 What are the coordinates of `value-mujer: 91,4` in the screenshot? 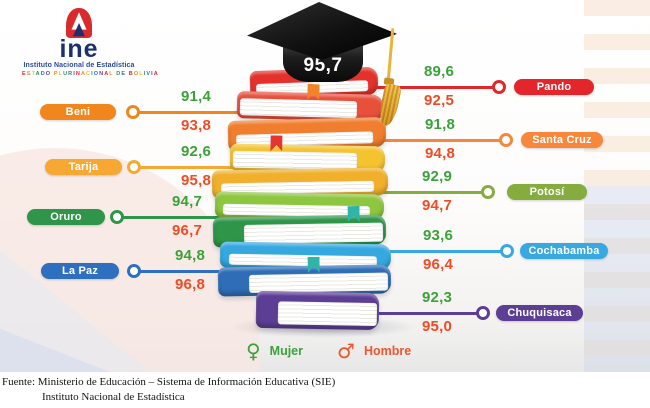 It's located at (196, 96).